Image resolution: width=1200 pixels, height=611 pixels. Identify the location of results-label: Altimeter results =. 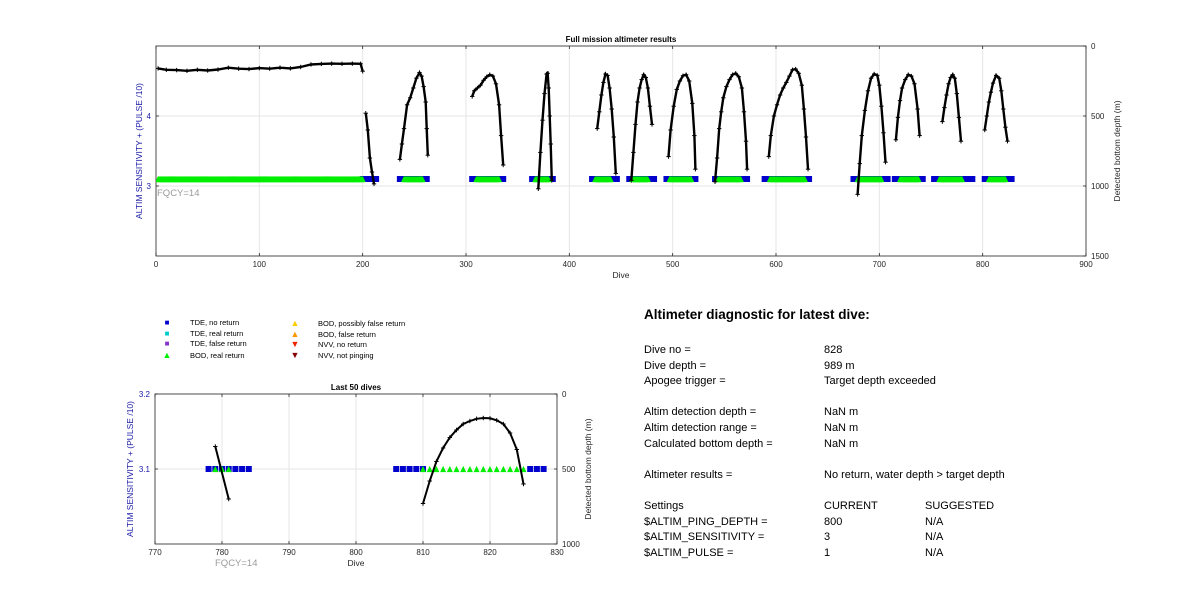
(688, 474).